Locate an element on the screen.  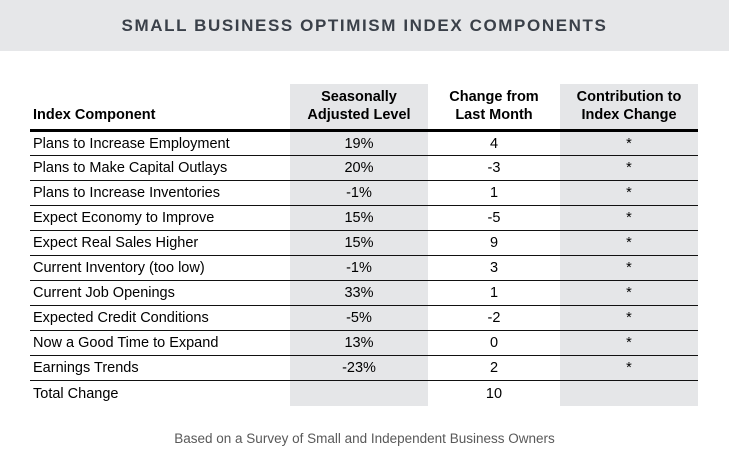
cell-seasonally-adjusted-level: 13% is located at coordinates (359, 343).